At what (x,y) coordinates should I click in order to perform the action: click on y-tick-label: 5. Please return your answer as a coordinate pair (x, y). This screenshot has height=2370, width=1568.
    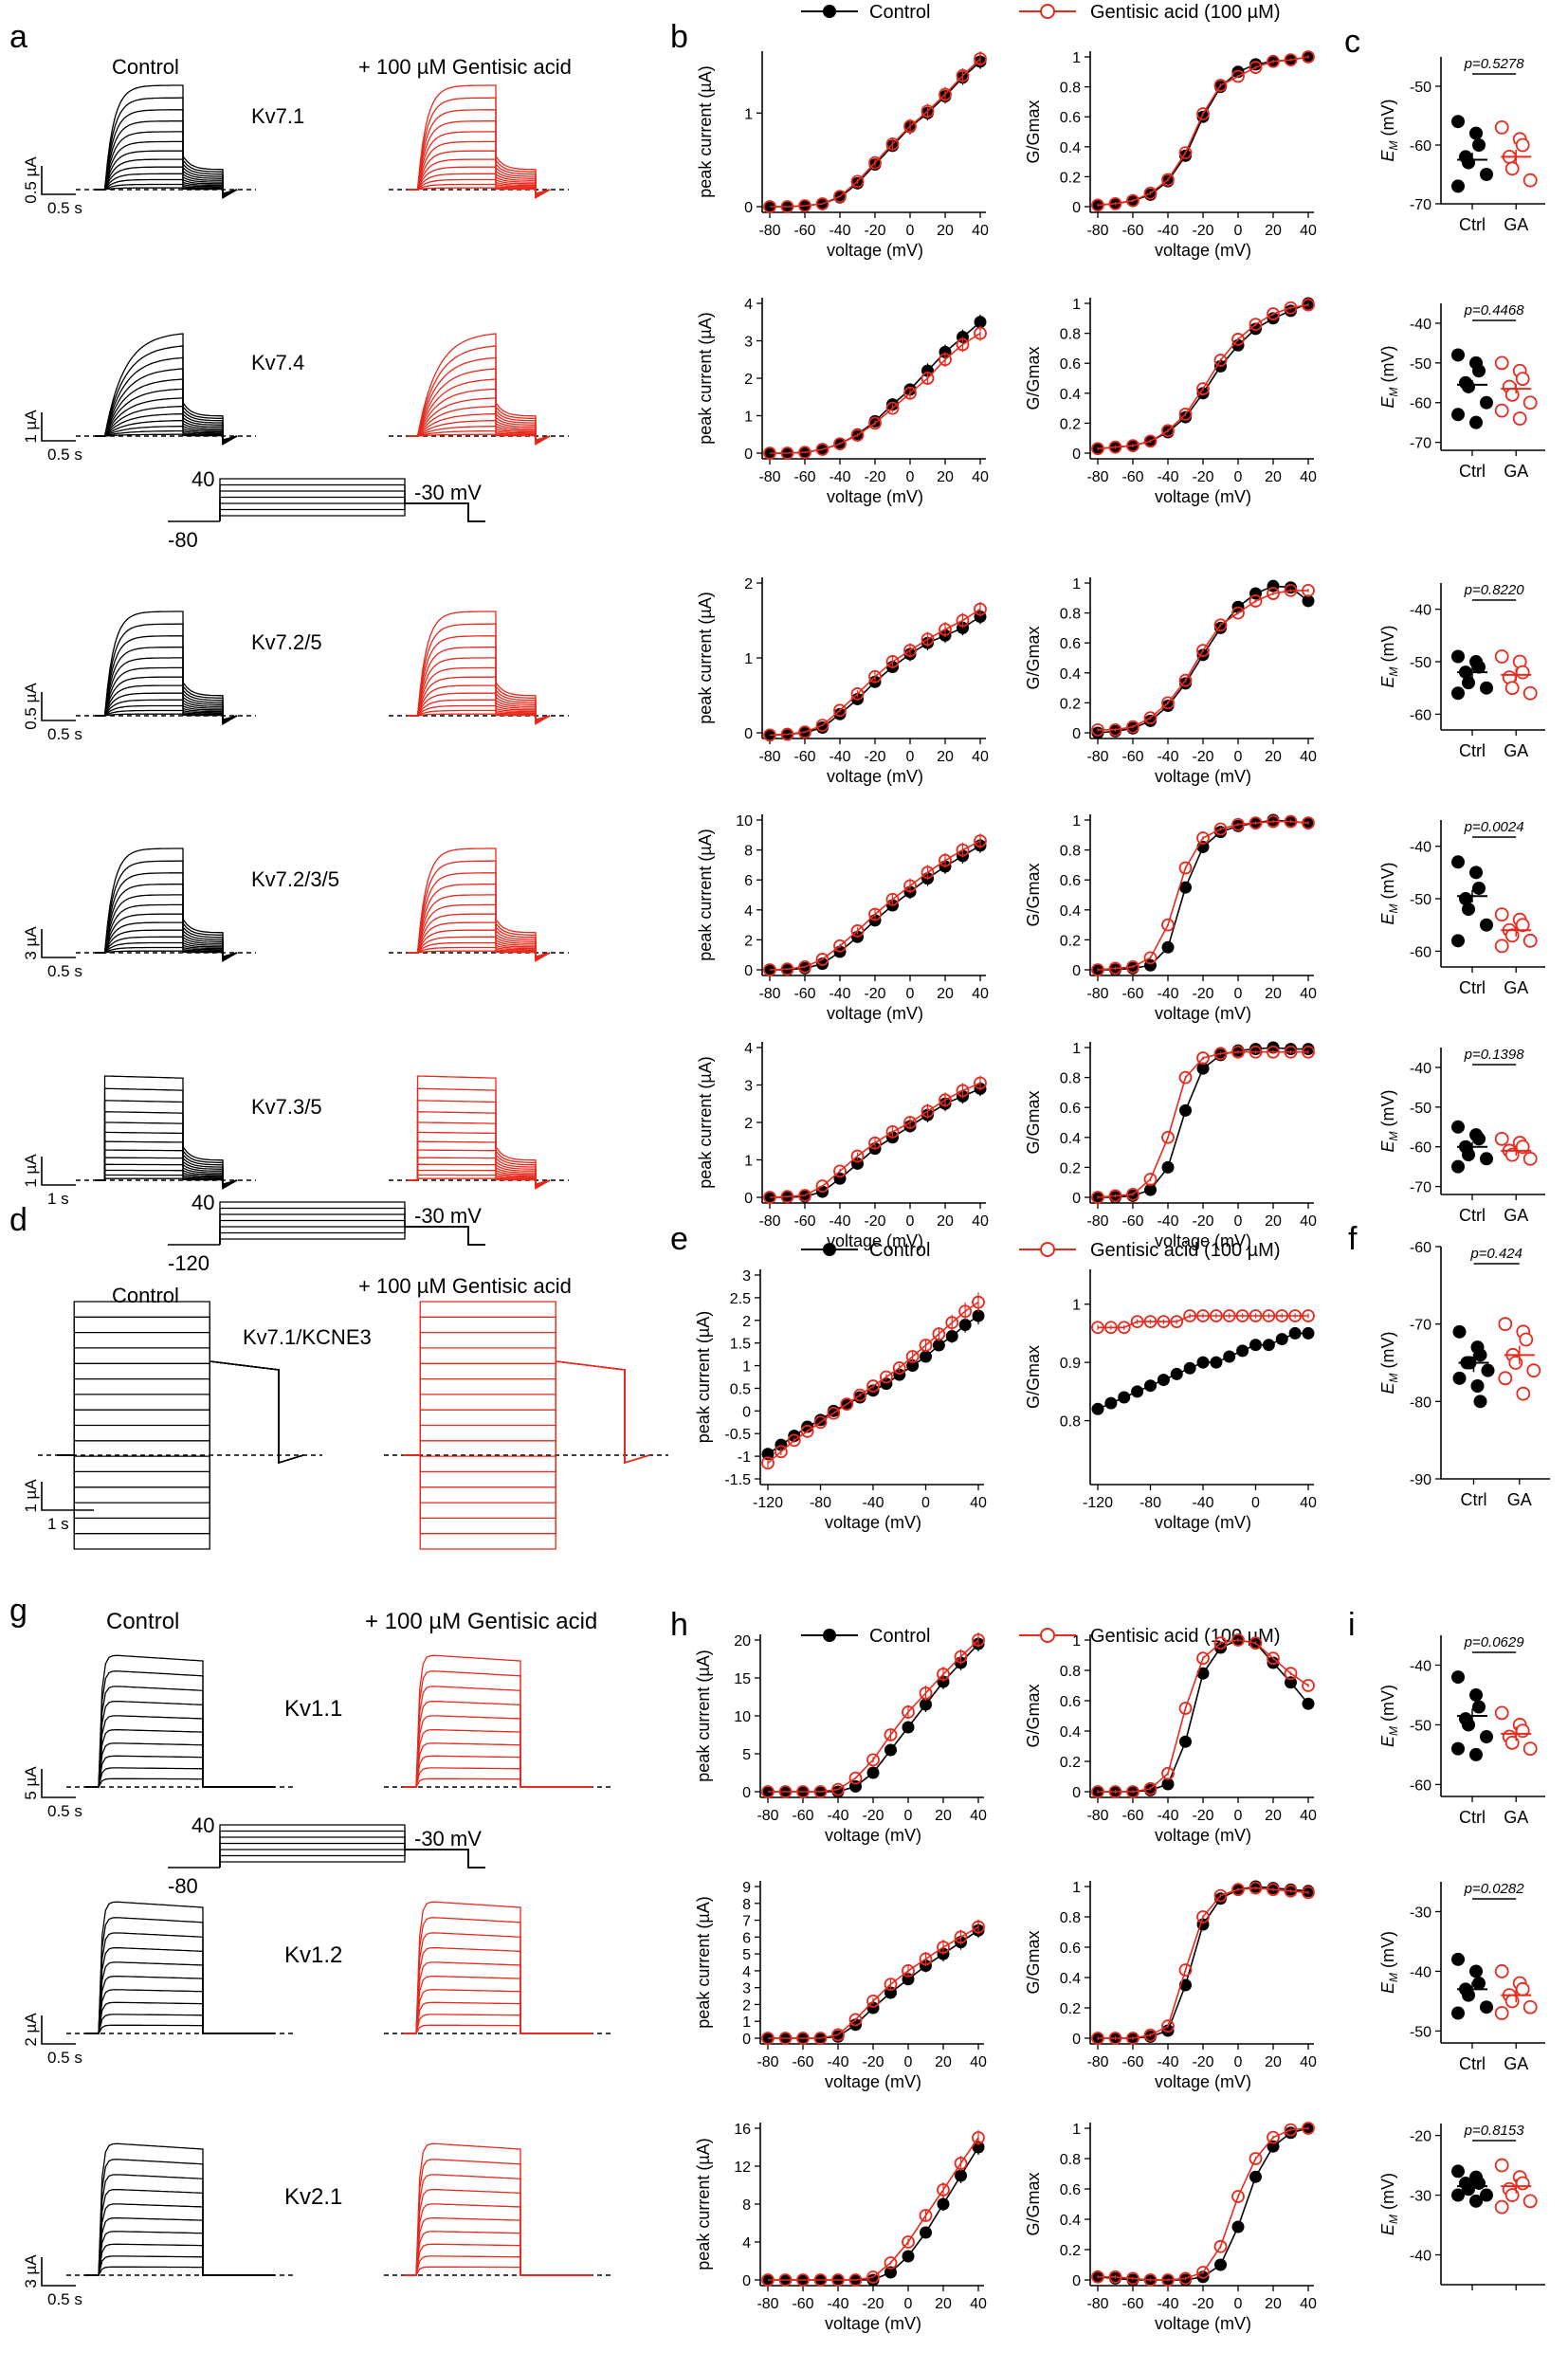
    Looking at the image, I should click on (746, 1955).